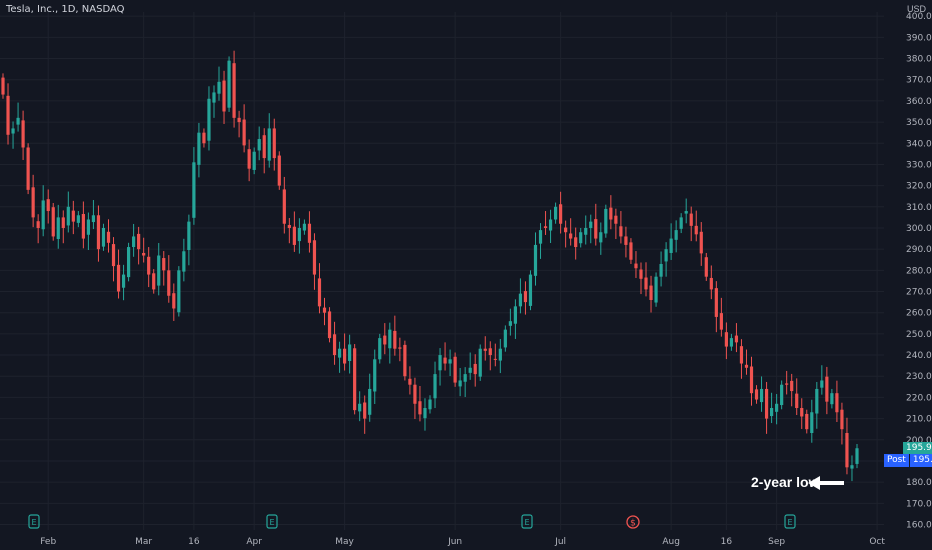 This screenshot has width=932, height=550. What do you see at coordinates (920, 460) in the screenshot?
I see `post-price: 195.39` at bounding box center [920, 460].